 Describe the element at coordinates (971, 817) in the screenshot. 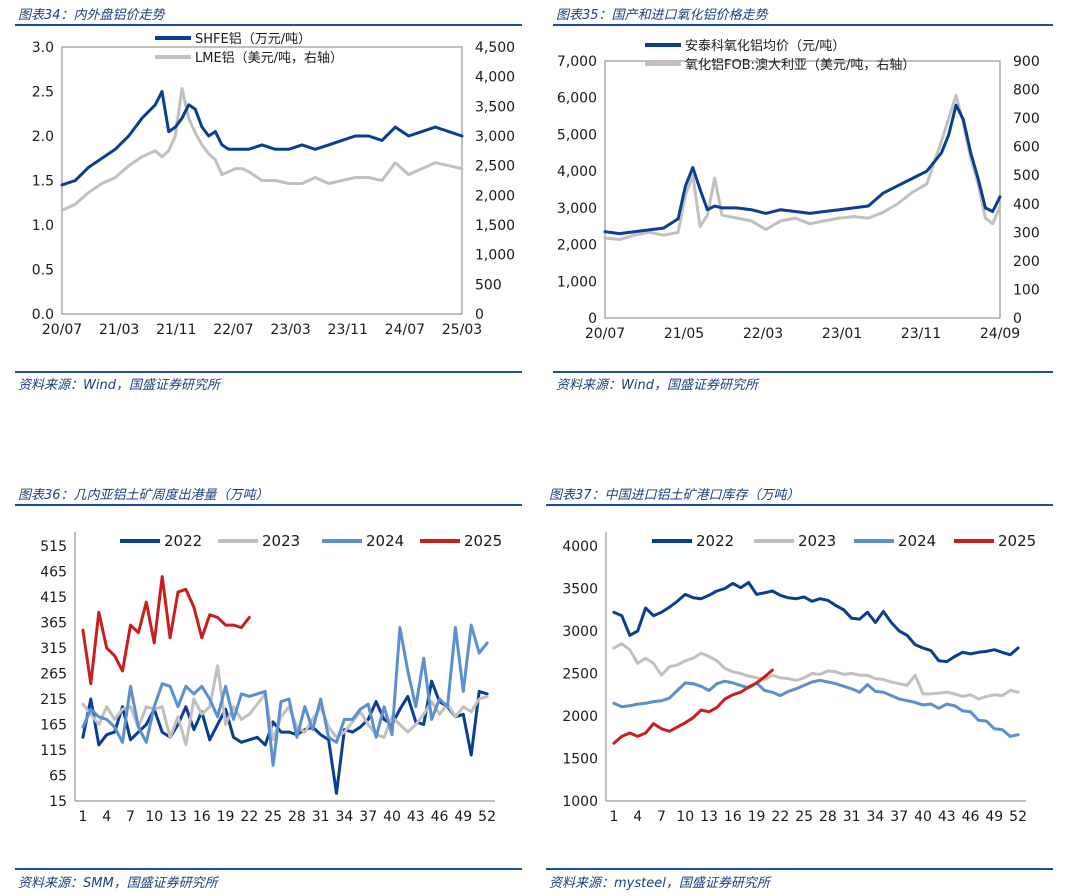

I see `x-tick-label: 46` at that location.